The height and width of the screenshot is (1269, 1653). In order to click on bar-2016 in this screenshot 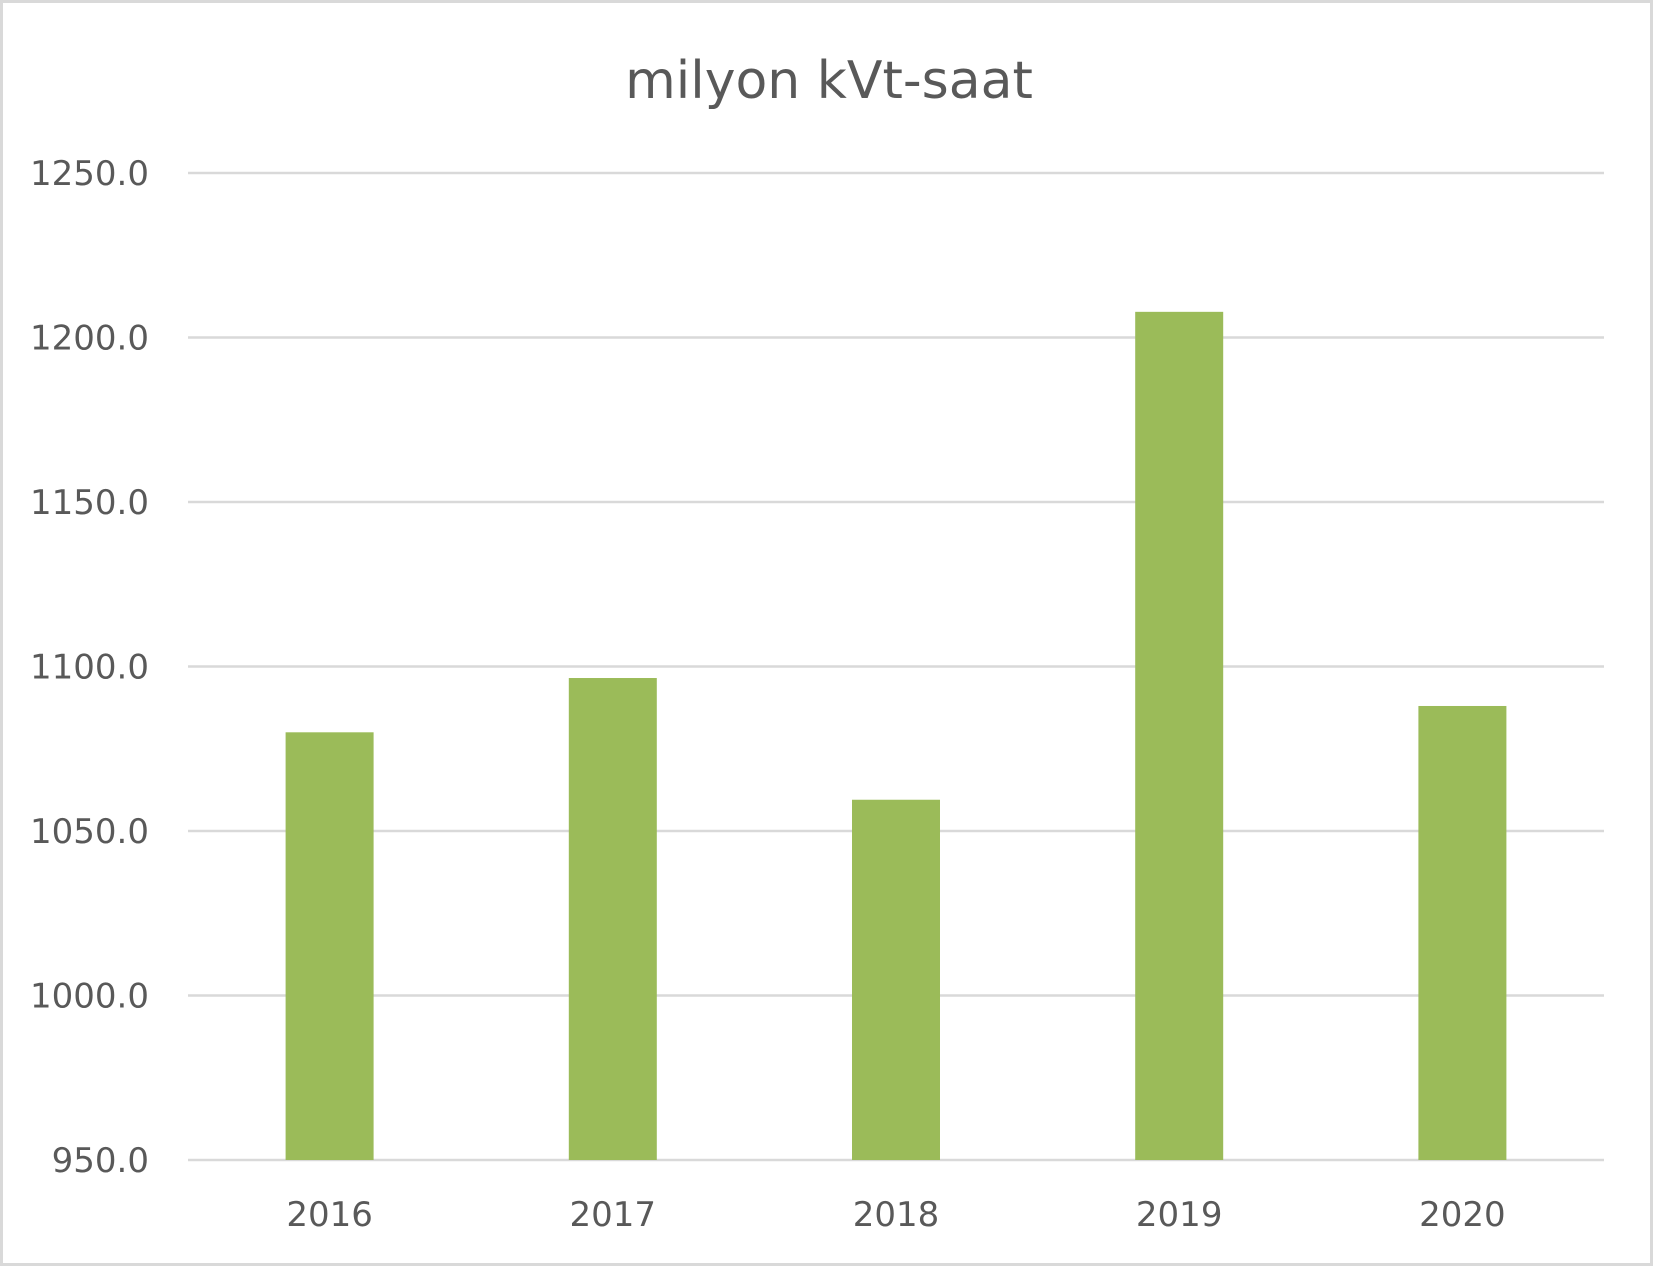, I will do `click(329, 946)`.